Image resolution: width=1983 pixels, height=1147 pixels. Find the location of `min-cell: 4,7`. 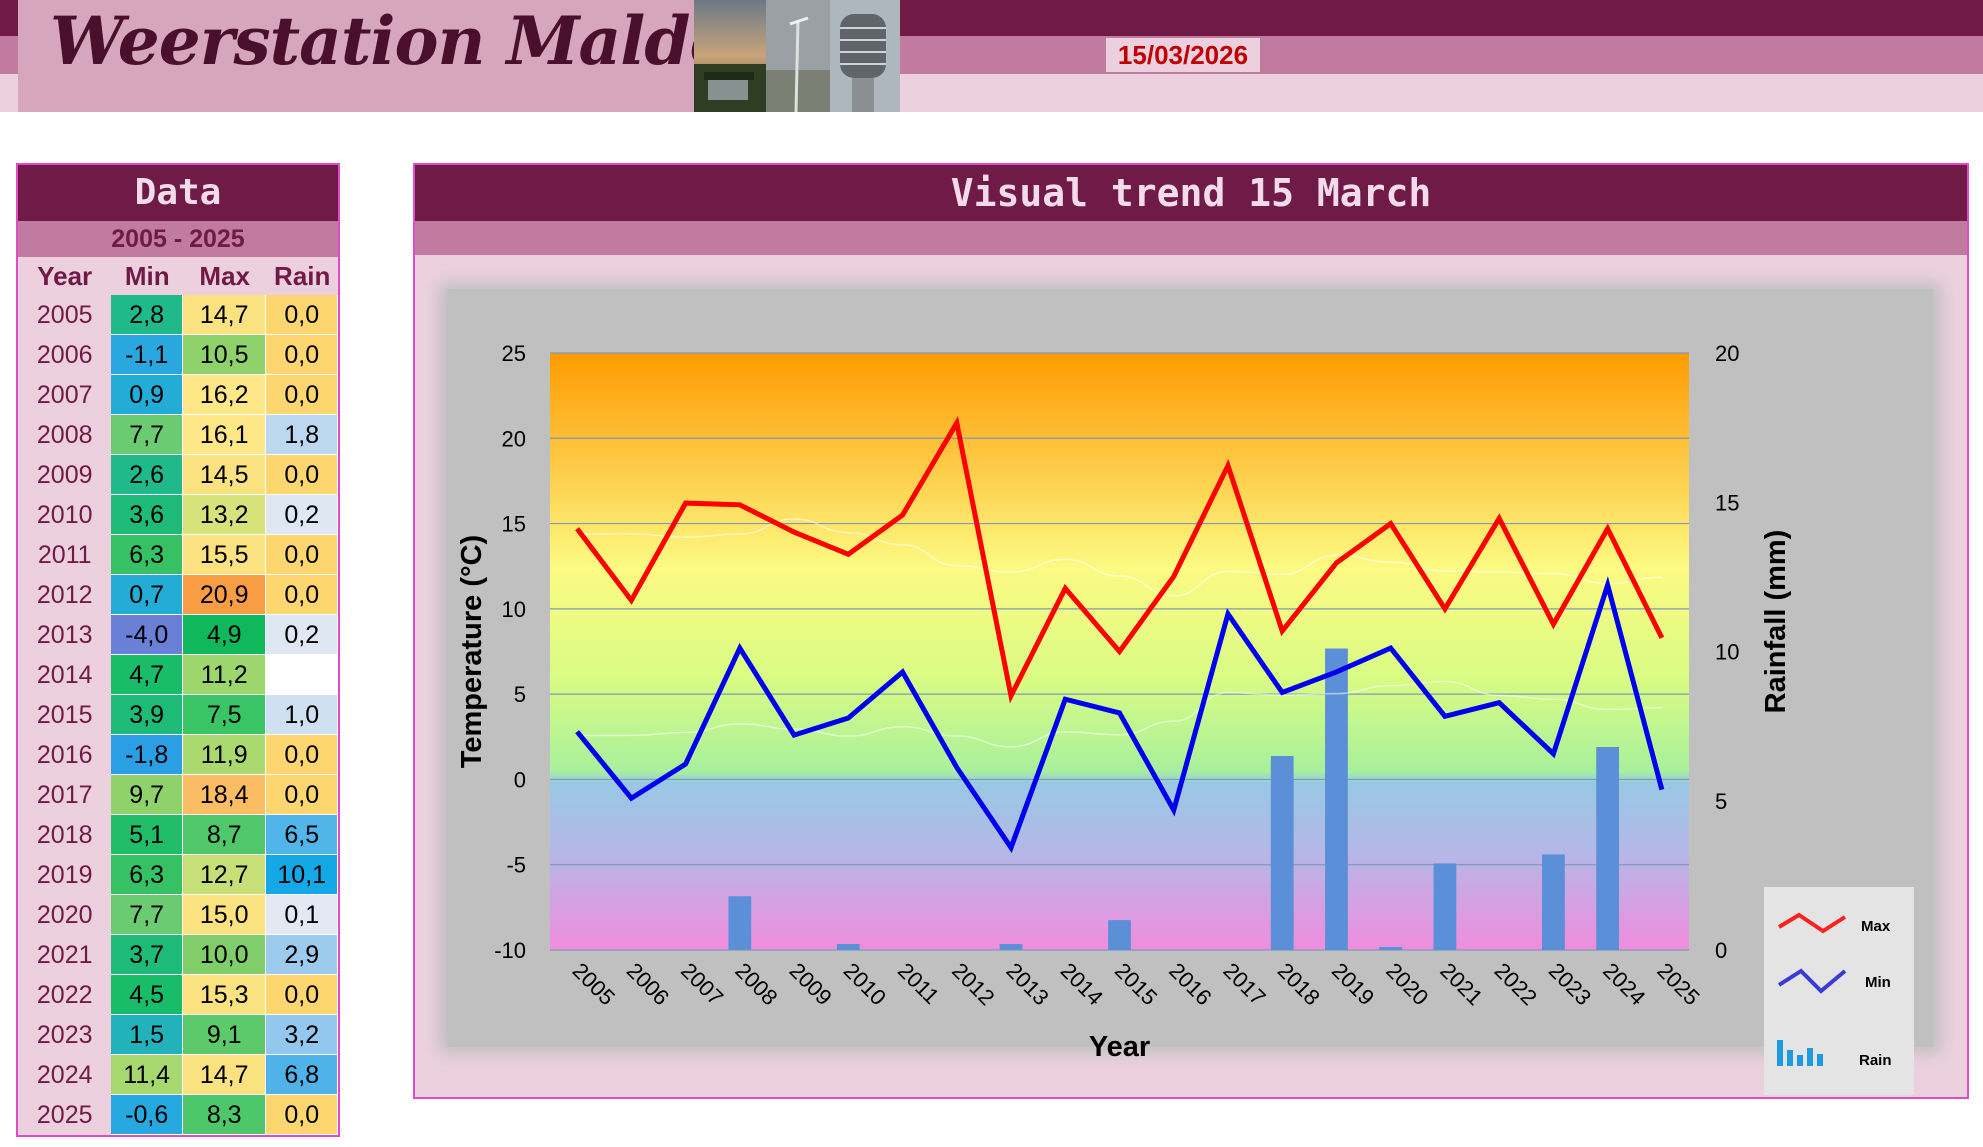

min-cell: 4,7 is located at coordinates (147, 675).